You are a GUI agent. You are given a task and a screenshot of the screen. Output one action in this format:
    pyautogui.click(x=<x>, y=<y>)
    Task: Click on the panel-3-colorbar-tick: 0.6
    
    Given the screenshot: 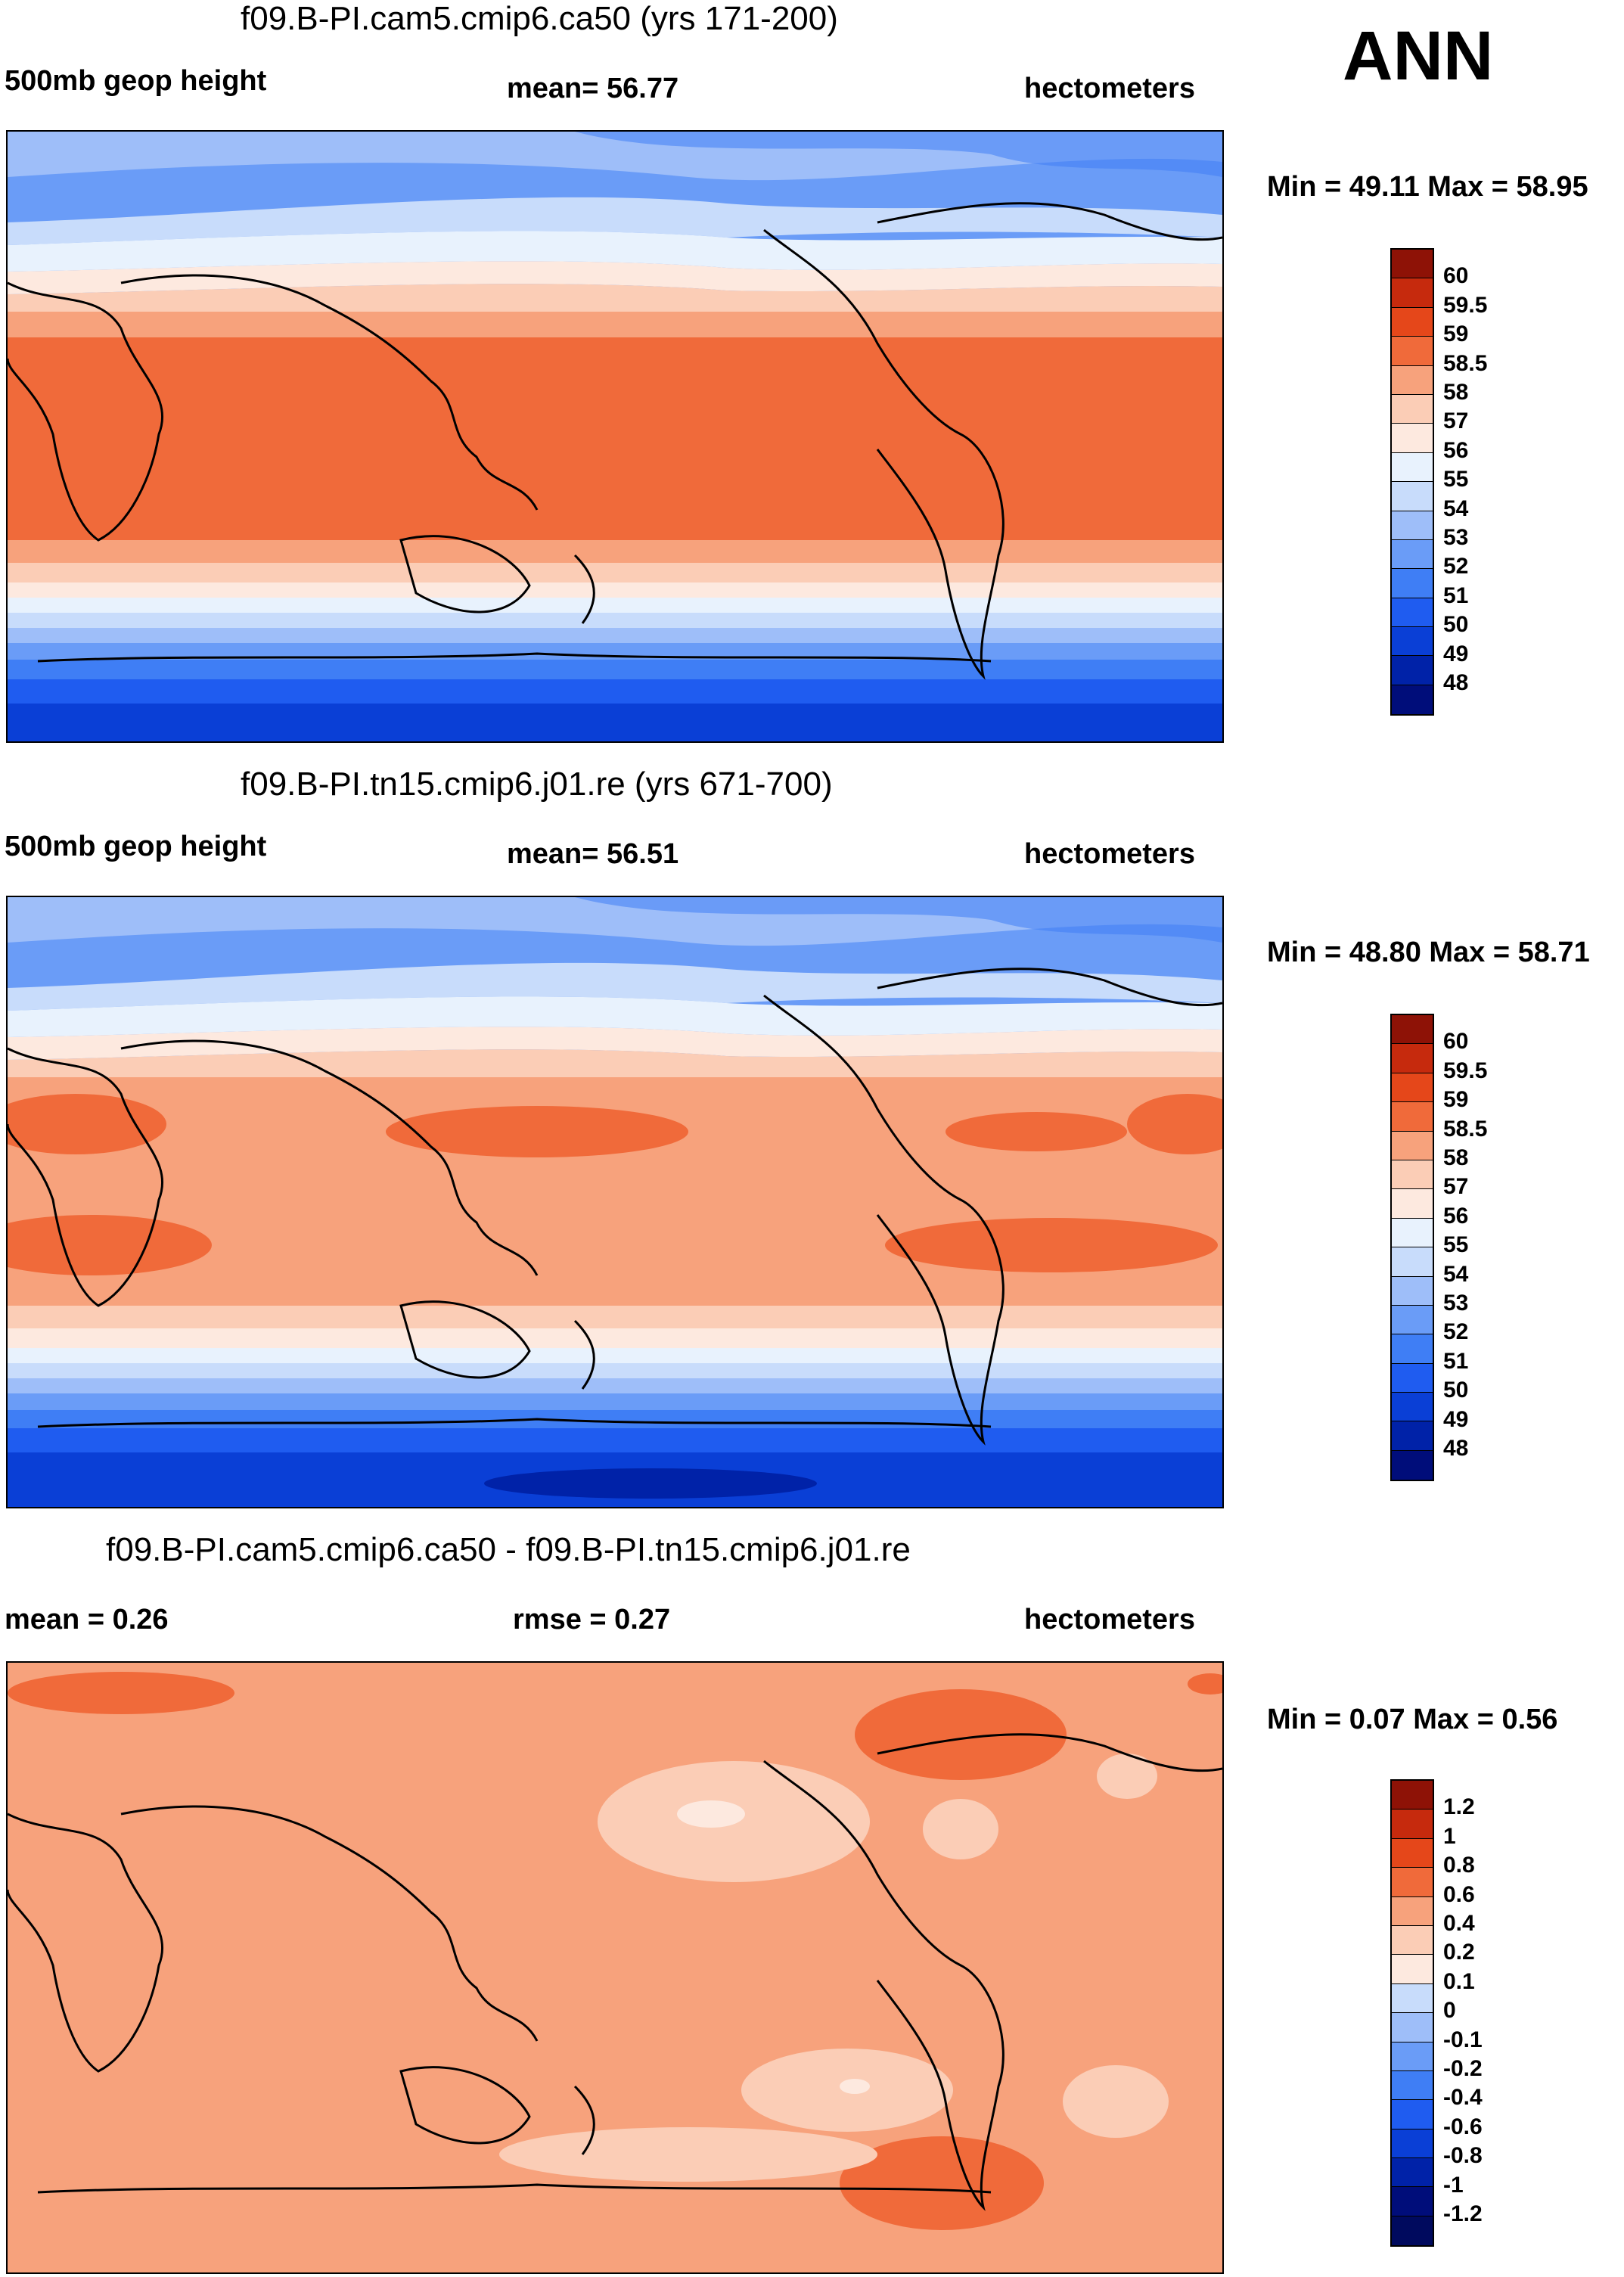 What is the action you would take?
    pyautogui.click(x=1459, y=1894)
    